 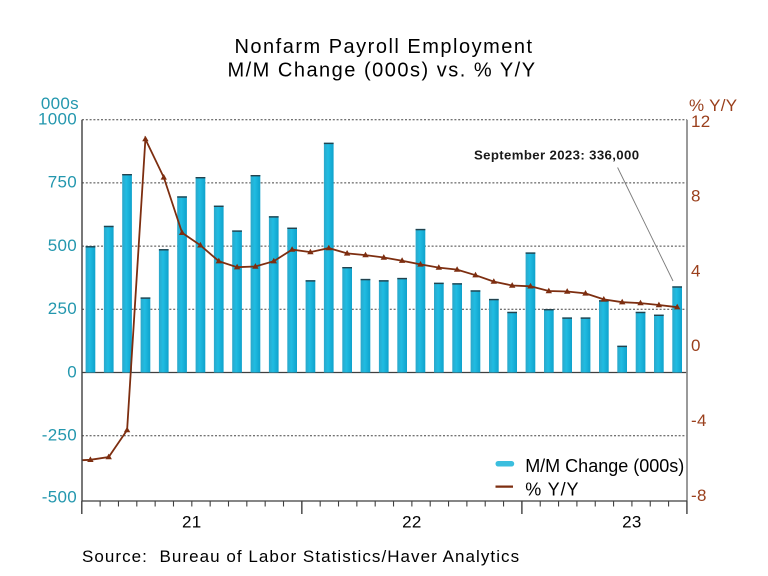 I want to click on svg-text: 8, so click(x=696, y=196).